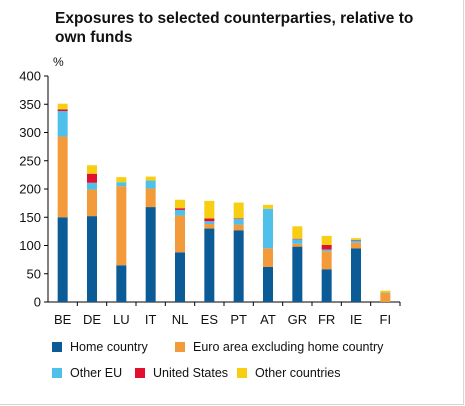 This screenshot has width=465, height=406. Describe the element at coordinates (37, 302) in the screenshot. I see `y-tick-label: 0` at that location.